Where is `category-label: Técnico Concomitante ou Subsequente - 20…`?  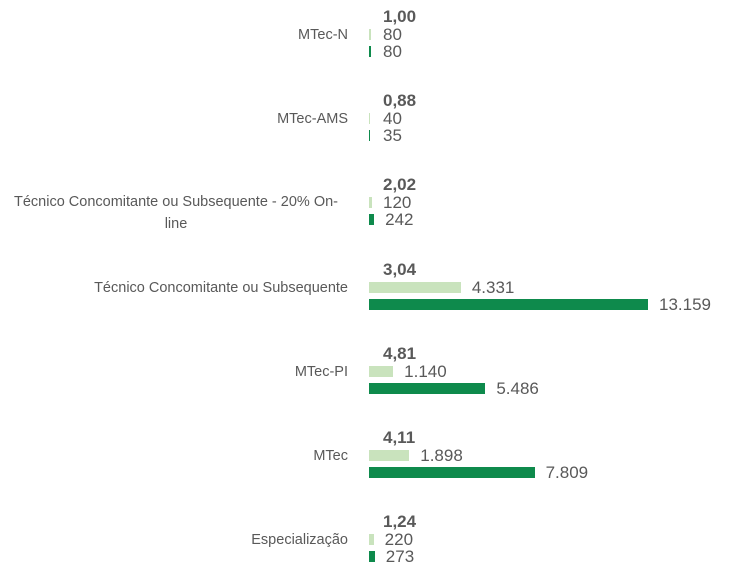 category-label: Técnico Concomitante ou Subsequente - 20… is located at coordinates (176, 213).